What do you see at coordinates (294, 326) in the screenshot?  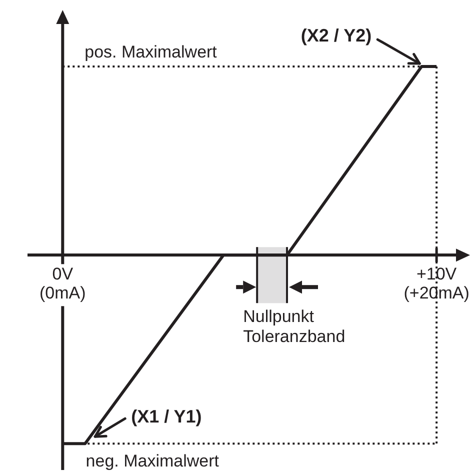 I see `annotation: Nullpunkt Toleranzband` at bounding box center [294, 326].